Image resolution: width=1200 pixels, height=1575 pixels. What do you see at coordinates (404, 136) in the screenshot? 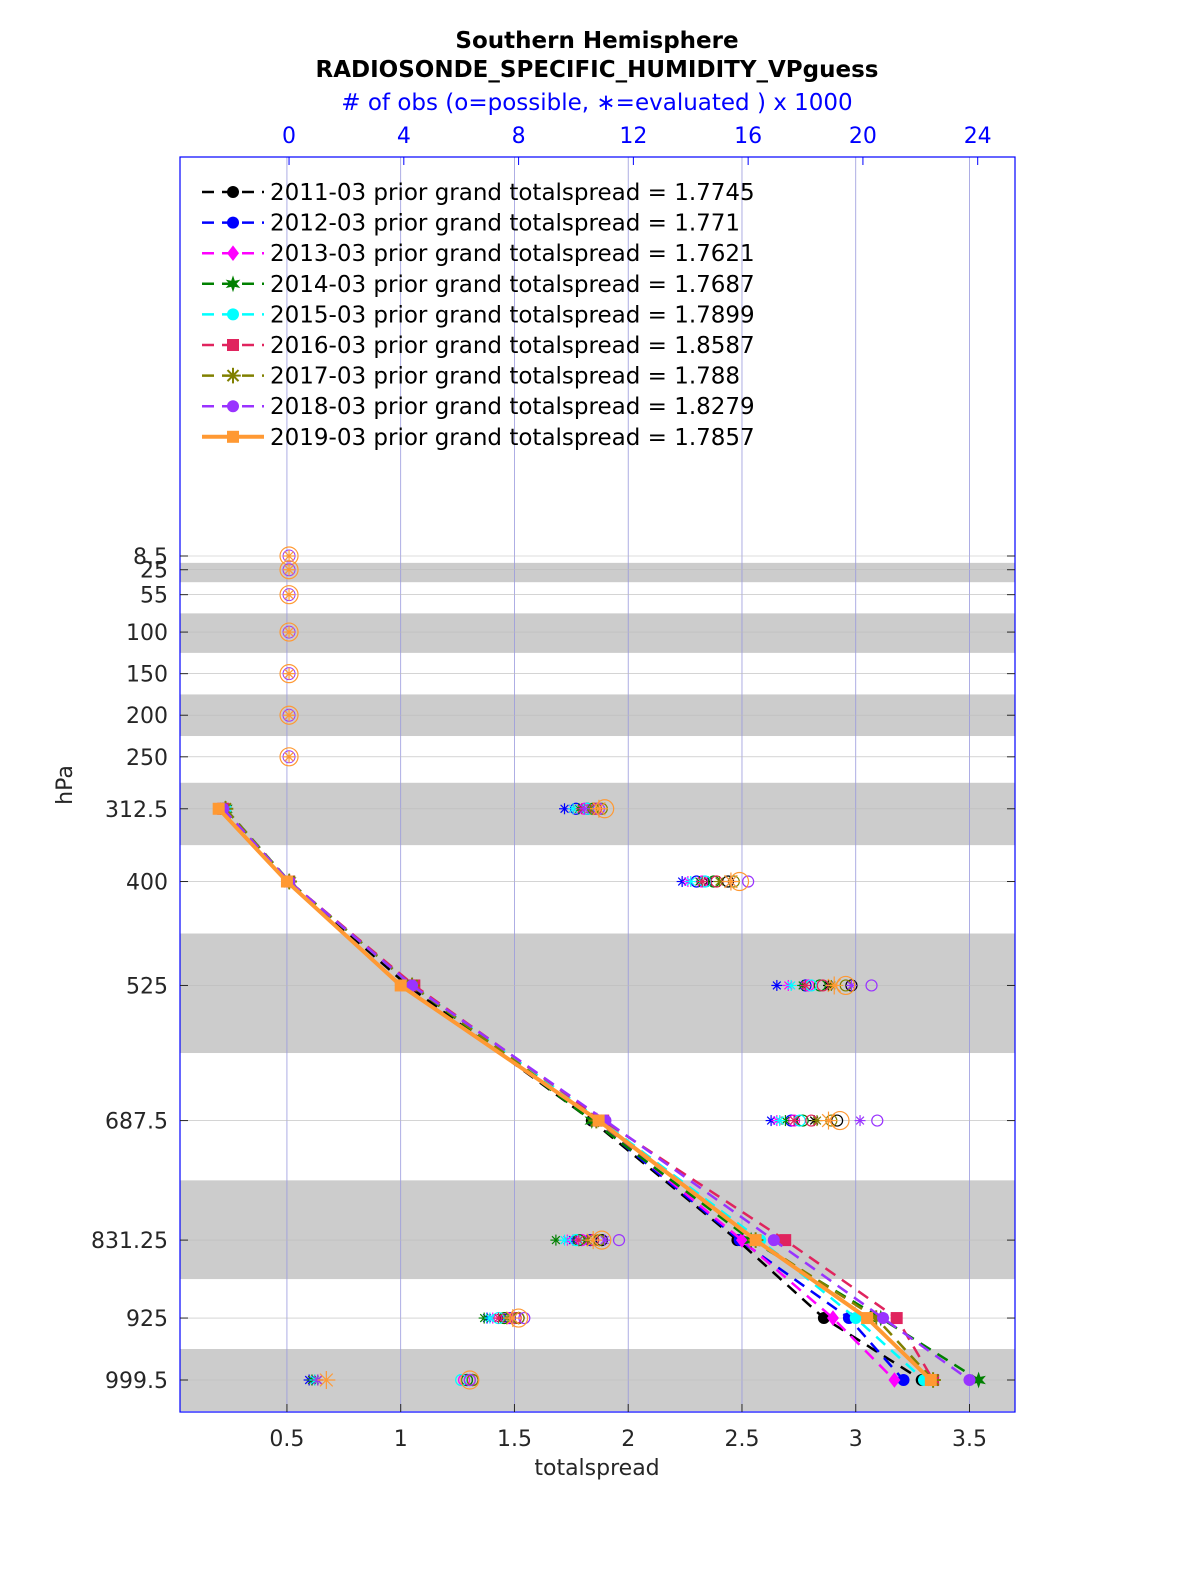
I see `top-tick-label: 4` at bounding box center [404, 136].